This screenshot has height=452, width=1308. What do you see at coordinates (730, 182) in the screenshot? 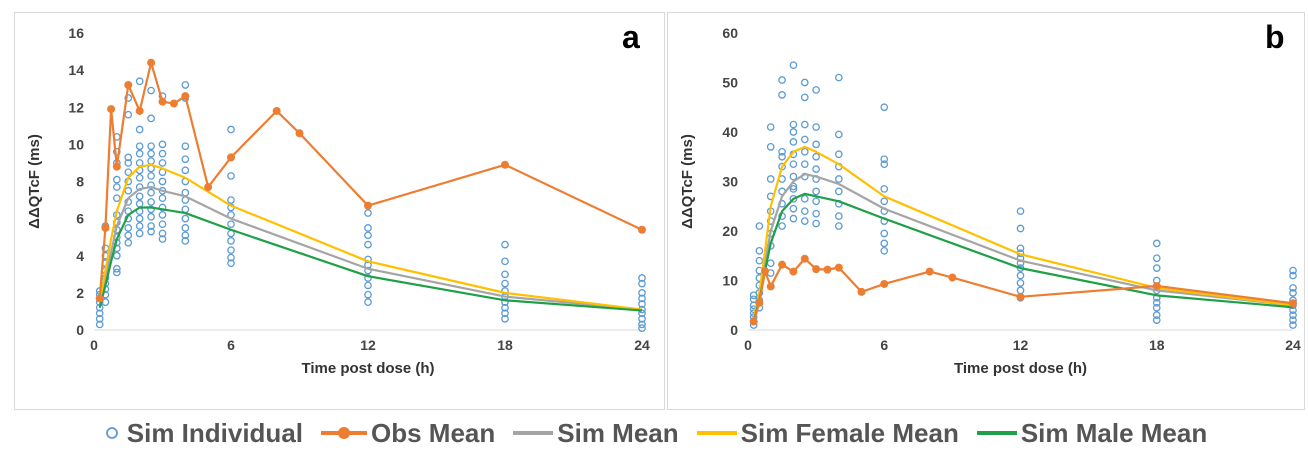
I see `y-tick-label: 30` at bounding box center [730, 182].